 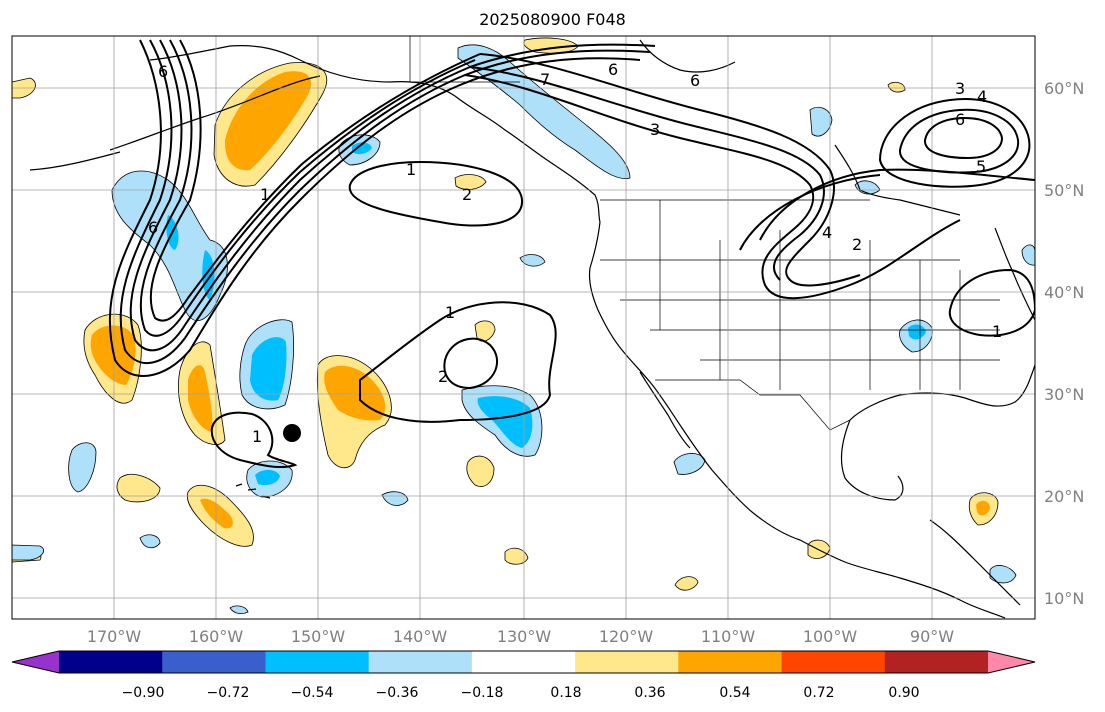 I want to click on latitude-label: 30°N, so click(x=1064, y=394).